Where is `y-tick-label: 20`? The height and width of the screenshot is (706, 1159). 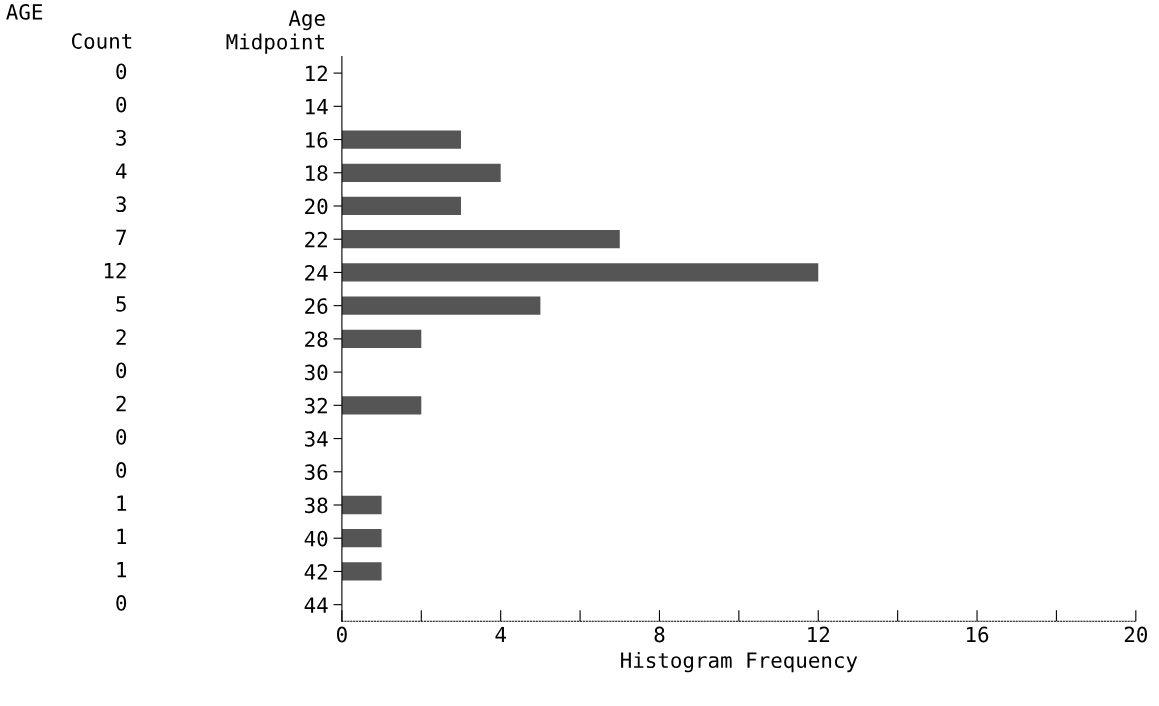 y-tick-label: 20 is located at coordinates (316, 206).